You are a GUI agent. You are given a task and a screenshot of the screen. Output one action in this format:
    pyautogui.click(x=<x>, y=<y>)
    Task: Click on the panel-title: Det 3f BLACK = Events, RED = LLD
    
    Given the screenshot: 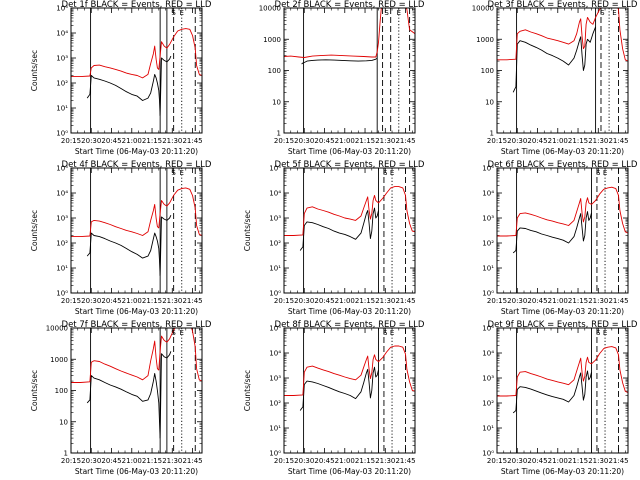 What is the action you would take?
    pyautogui.click(x=563, y=5)
    